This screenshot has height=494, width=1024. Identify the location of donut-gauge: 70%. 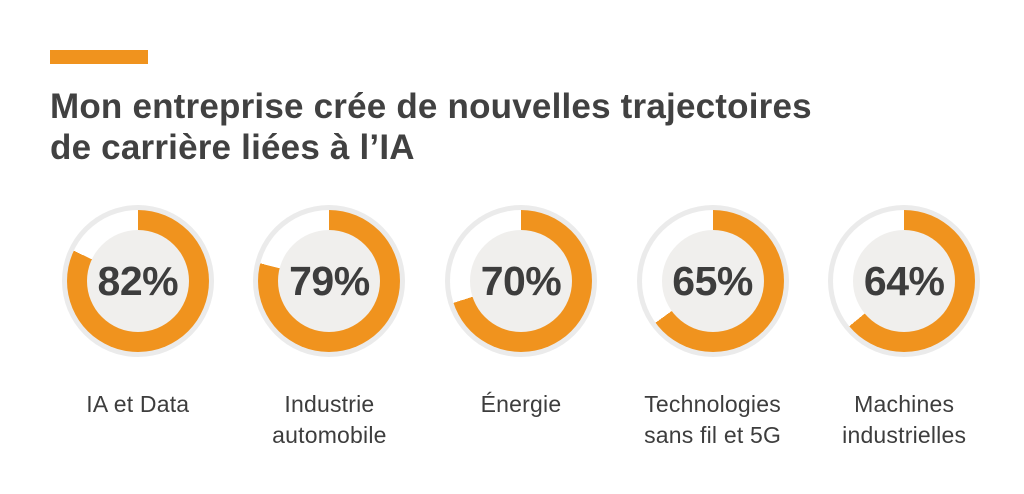
(520, 281).